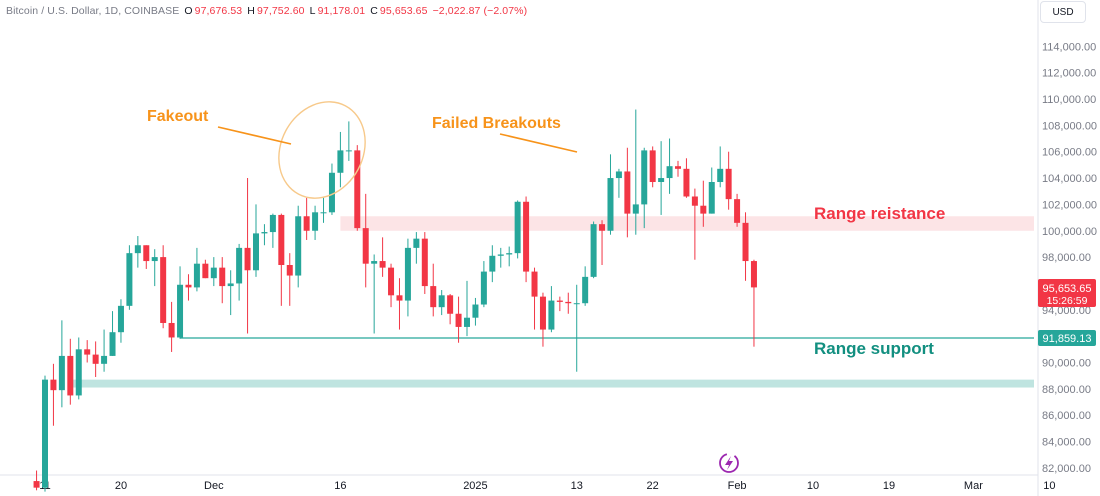 This screenshot has width=1100, height=496. Describe the element at coordinates (1067, 289) in the screenshot. I see `current-price-value: 95,653.65` at that location.